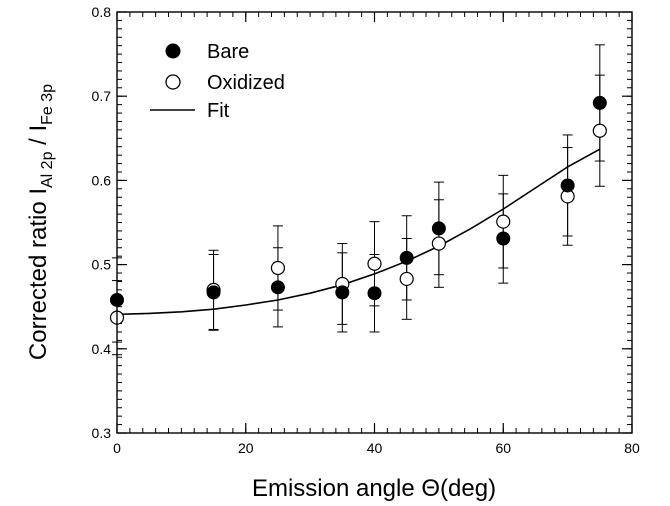 The height and width of the screenshot is (506, 670). What do you see at coordinates (246, 448) in the screenshot?
I see `x-tick-label: 20` at bounding box center [246, 448].